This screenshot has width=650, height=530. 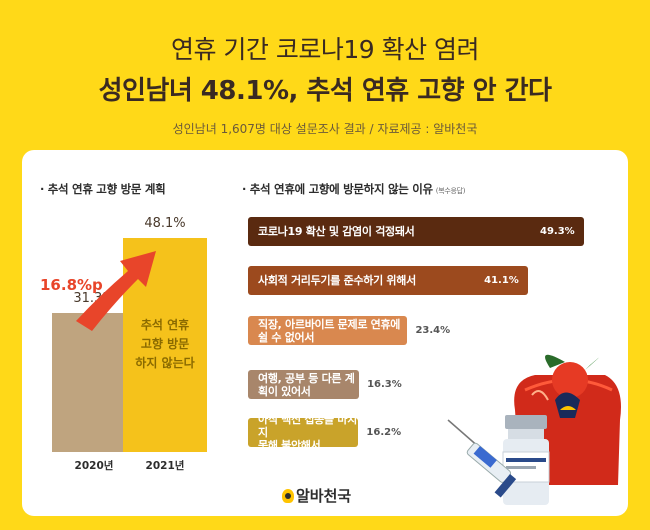 I want to click on right-chart-title: · 추석 연휴에 고향에 방문하지 않는 이유 (복수응답), so click(x=354, y=189).